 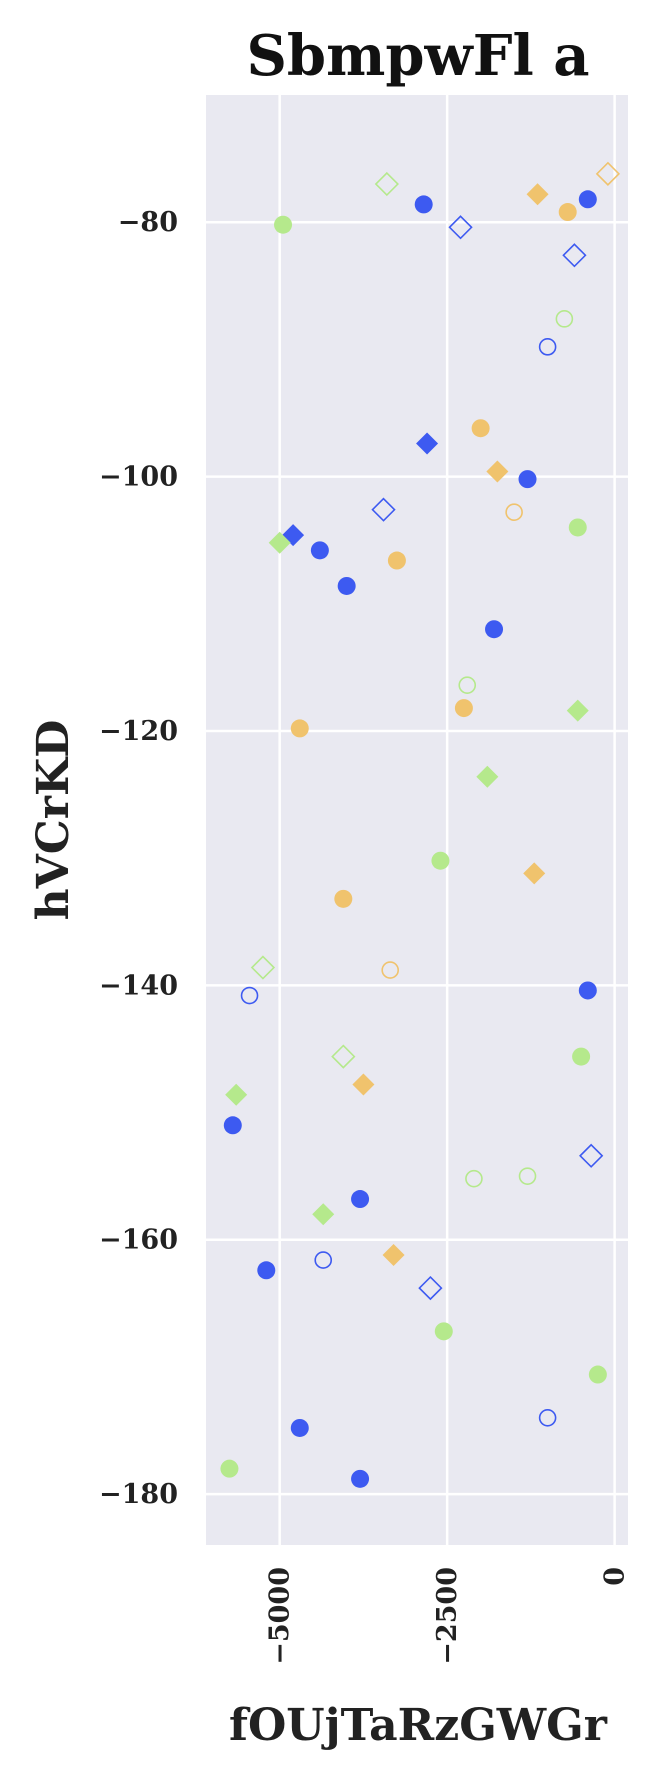 What do you see at coordinates (615, 1576) in the screenshot?
I see `x-tick-label: 0` at bounding box center [615, 1576].